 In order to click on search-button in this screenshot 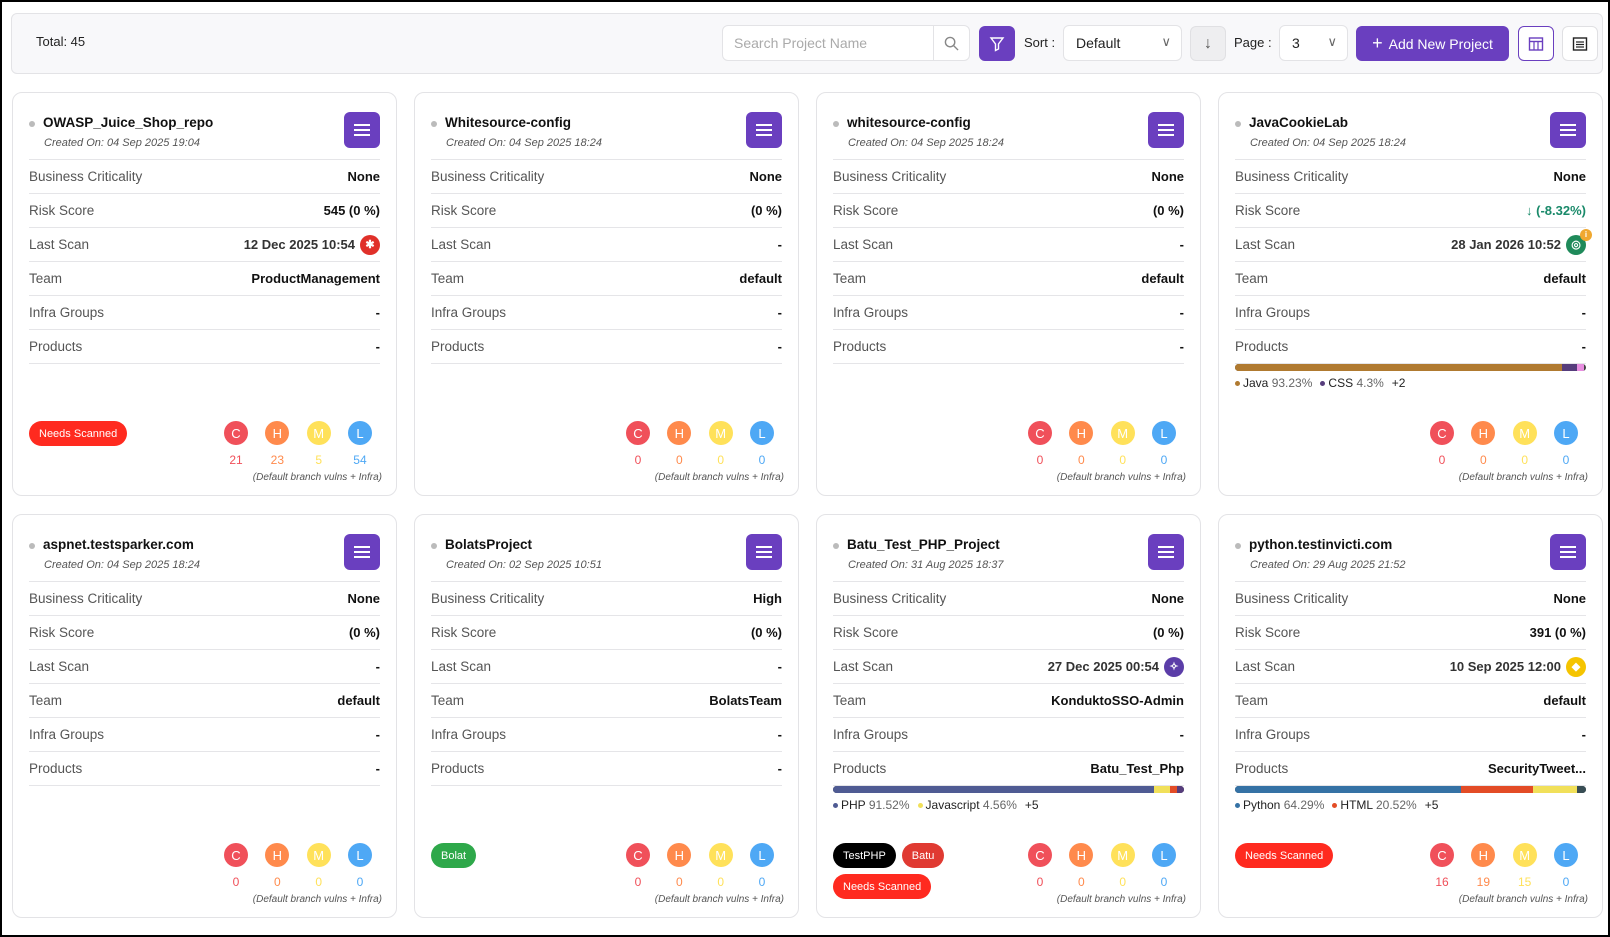, I will do `click(951, 43)`.